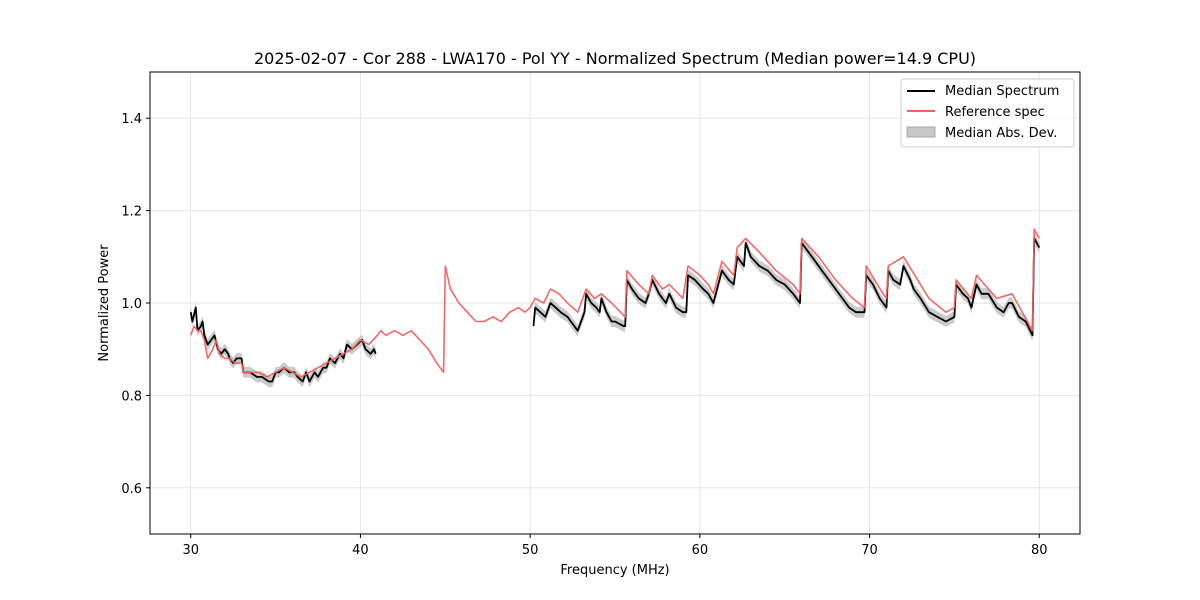 This screenshot has height=600, width=1200. Describe the element at coordinates (995, 112) in the screenshot. I see `legend-label-reference: Reference spec` at that location.